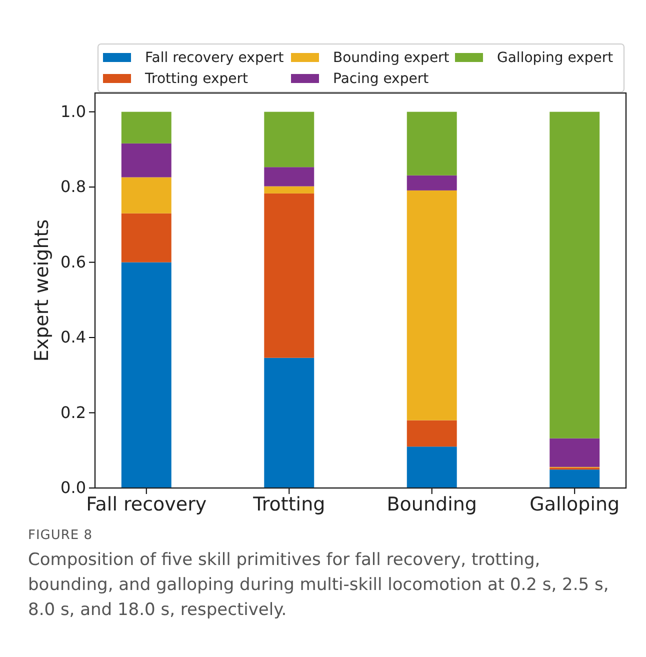 The image size is (646, 657). Describe the element at coordinates (73, 186) in the screenshot. I see `y-tick-label: 0.8` at that location.